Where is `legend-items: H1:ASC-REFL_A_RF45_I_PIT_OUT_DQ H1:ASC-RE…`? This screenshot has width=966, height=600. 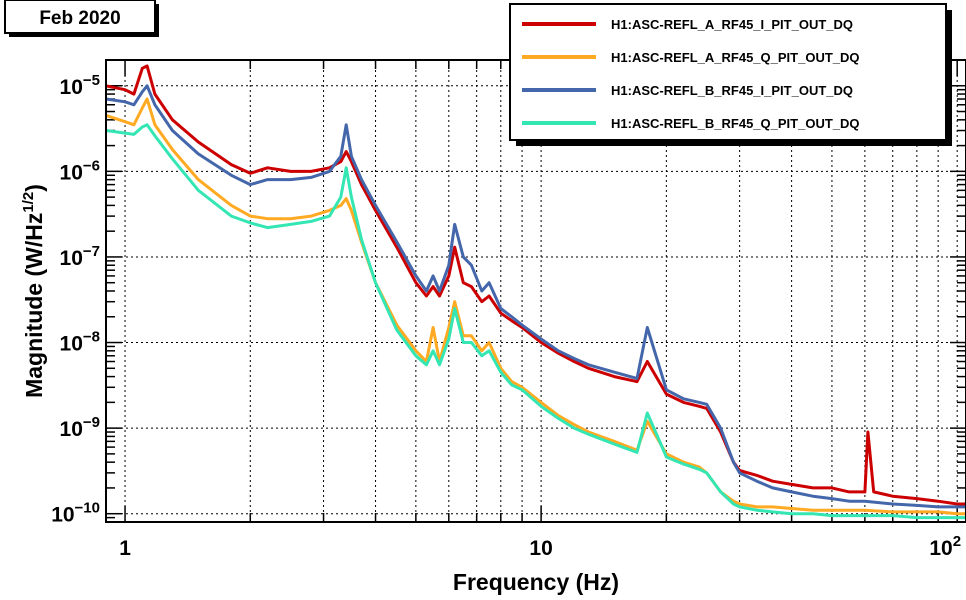 legend-items: H1:ASC-REFL_A_RF45_I_PIT_OUT_DQ H1:ASC-RE… is located at coordinates (691, 74).